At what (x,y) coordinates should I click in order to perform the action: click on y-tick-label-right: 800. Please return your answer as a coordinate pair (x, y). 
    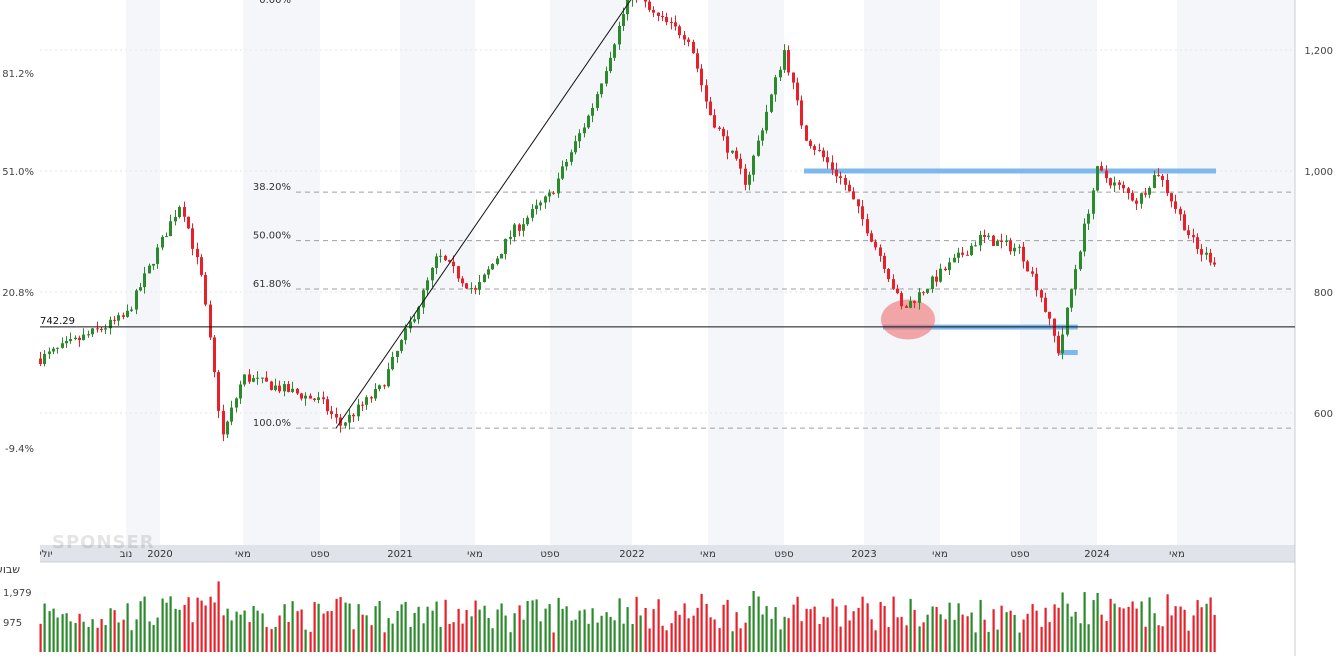
    Looking at the image, I should click on (1323, 293).